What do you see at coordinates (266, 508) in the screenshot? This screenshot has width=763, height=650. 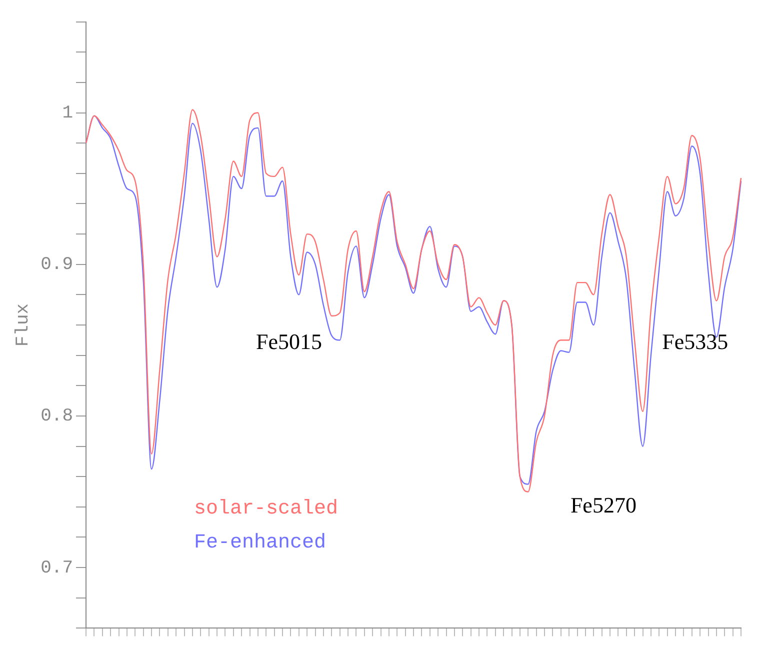 I see `text: solar-scaled` at bounding box center [266, 508].